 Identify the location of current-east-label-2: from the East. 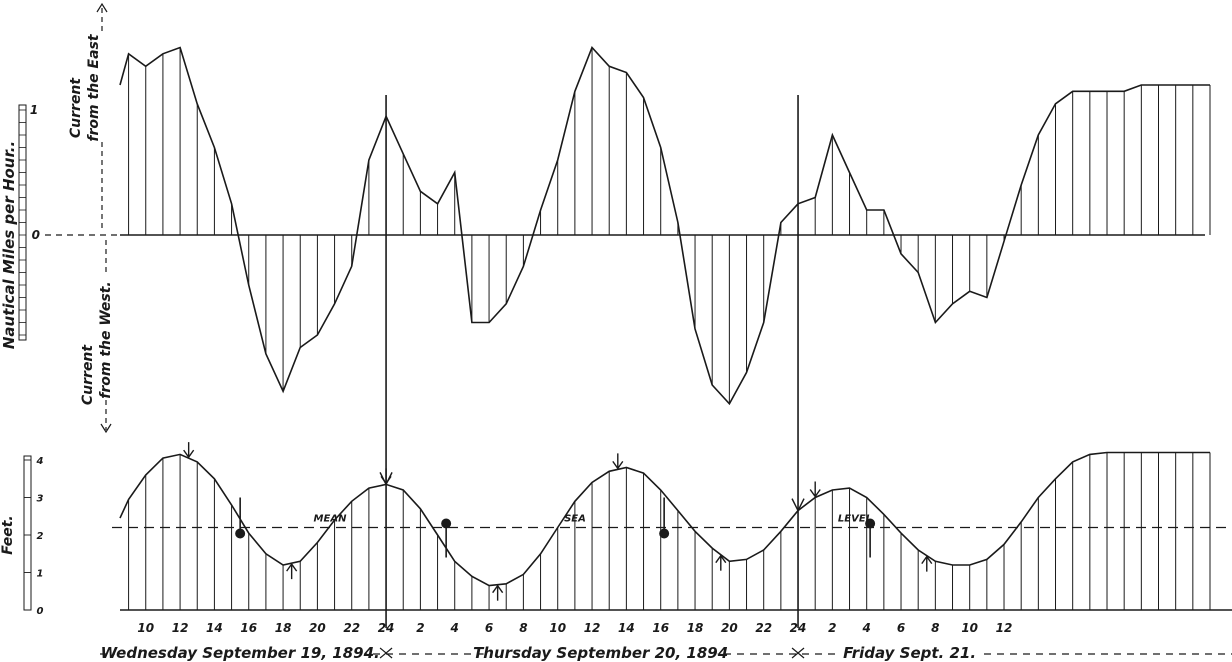
(94, 87).